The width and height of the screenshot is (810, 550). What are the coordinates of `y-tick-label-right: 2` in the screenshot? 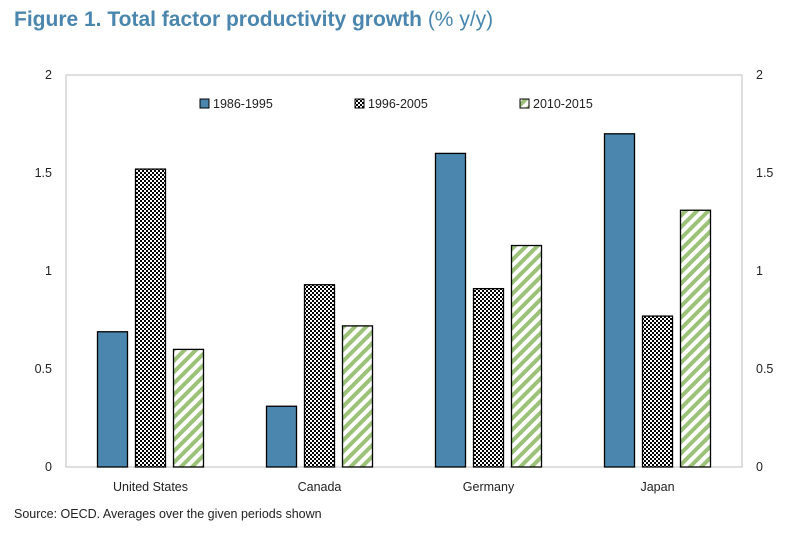 It's located at (759, 75).